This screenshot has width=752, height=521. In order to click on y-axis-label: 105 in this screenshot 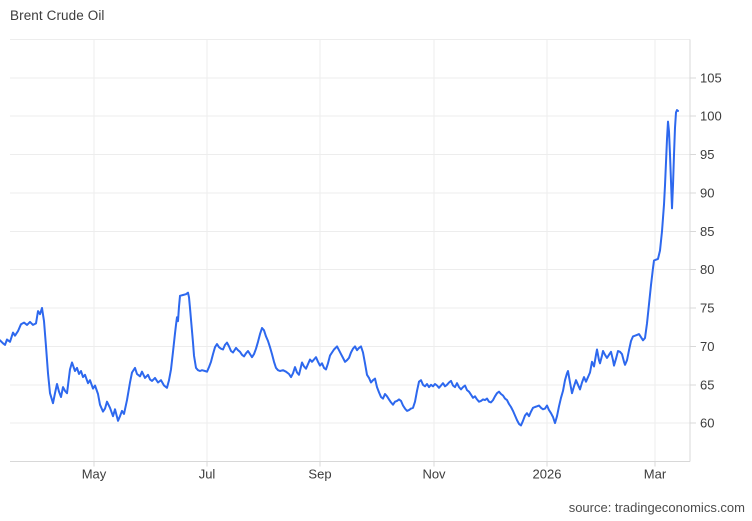, I will do `click(711, 77)`.